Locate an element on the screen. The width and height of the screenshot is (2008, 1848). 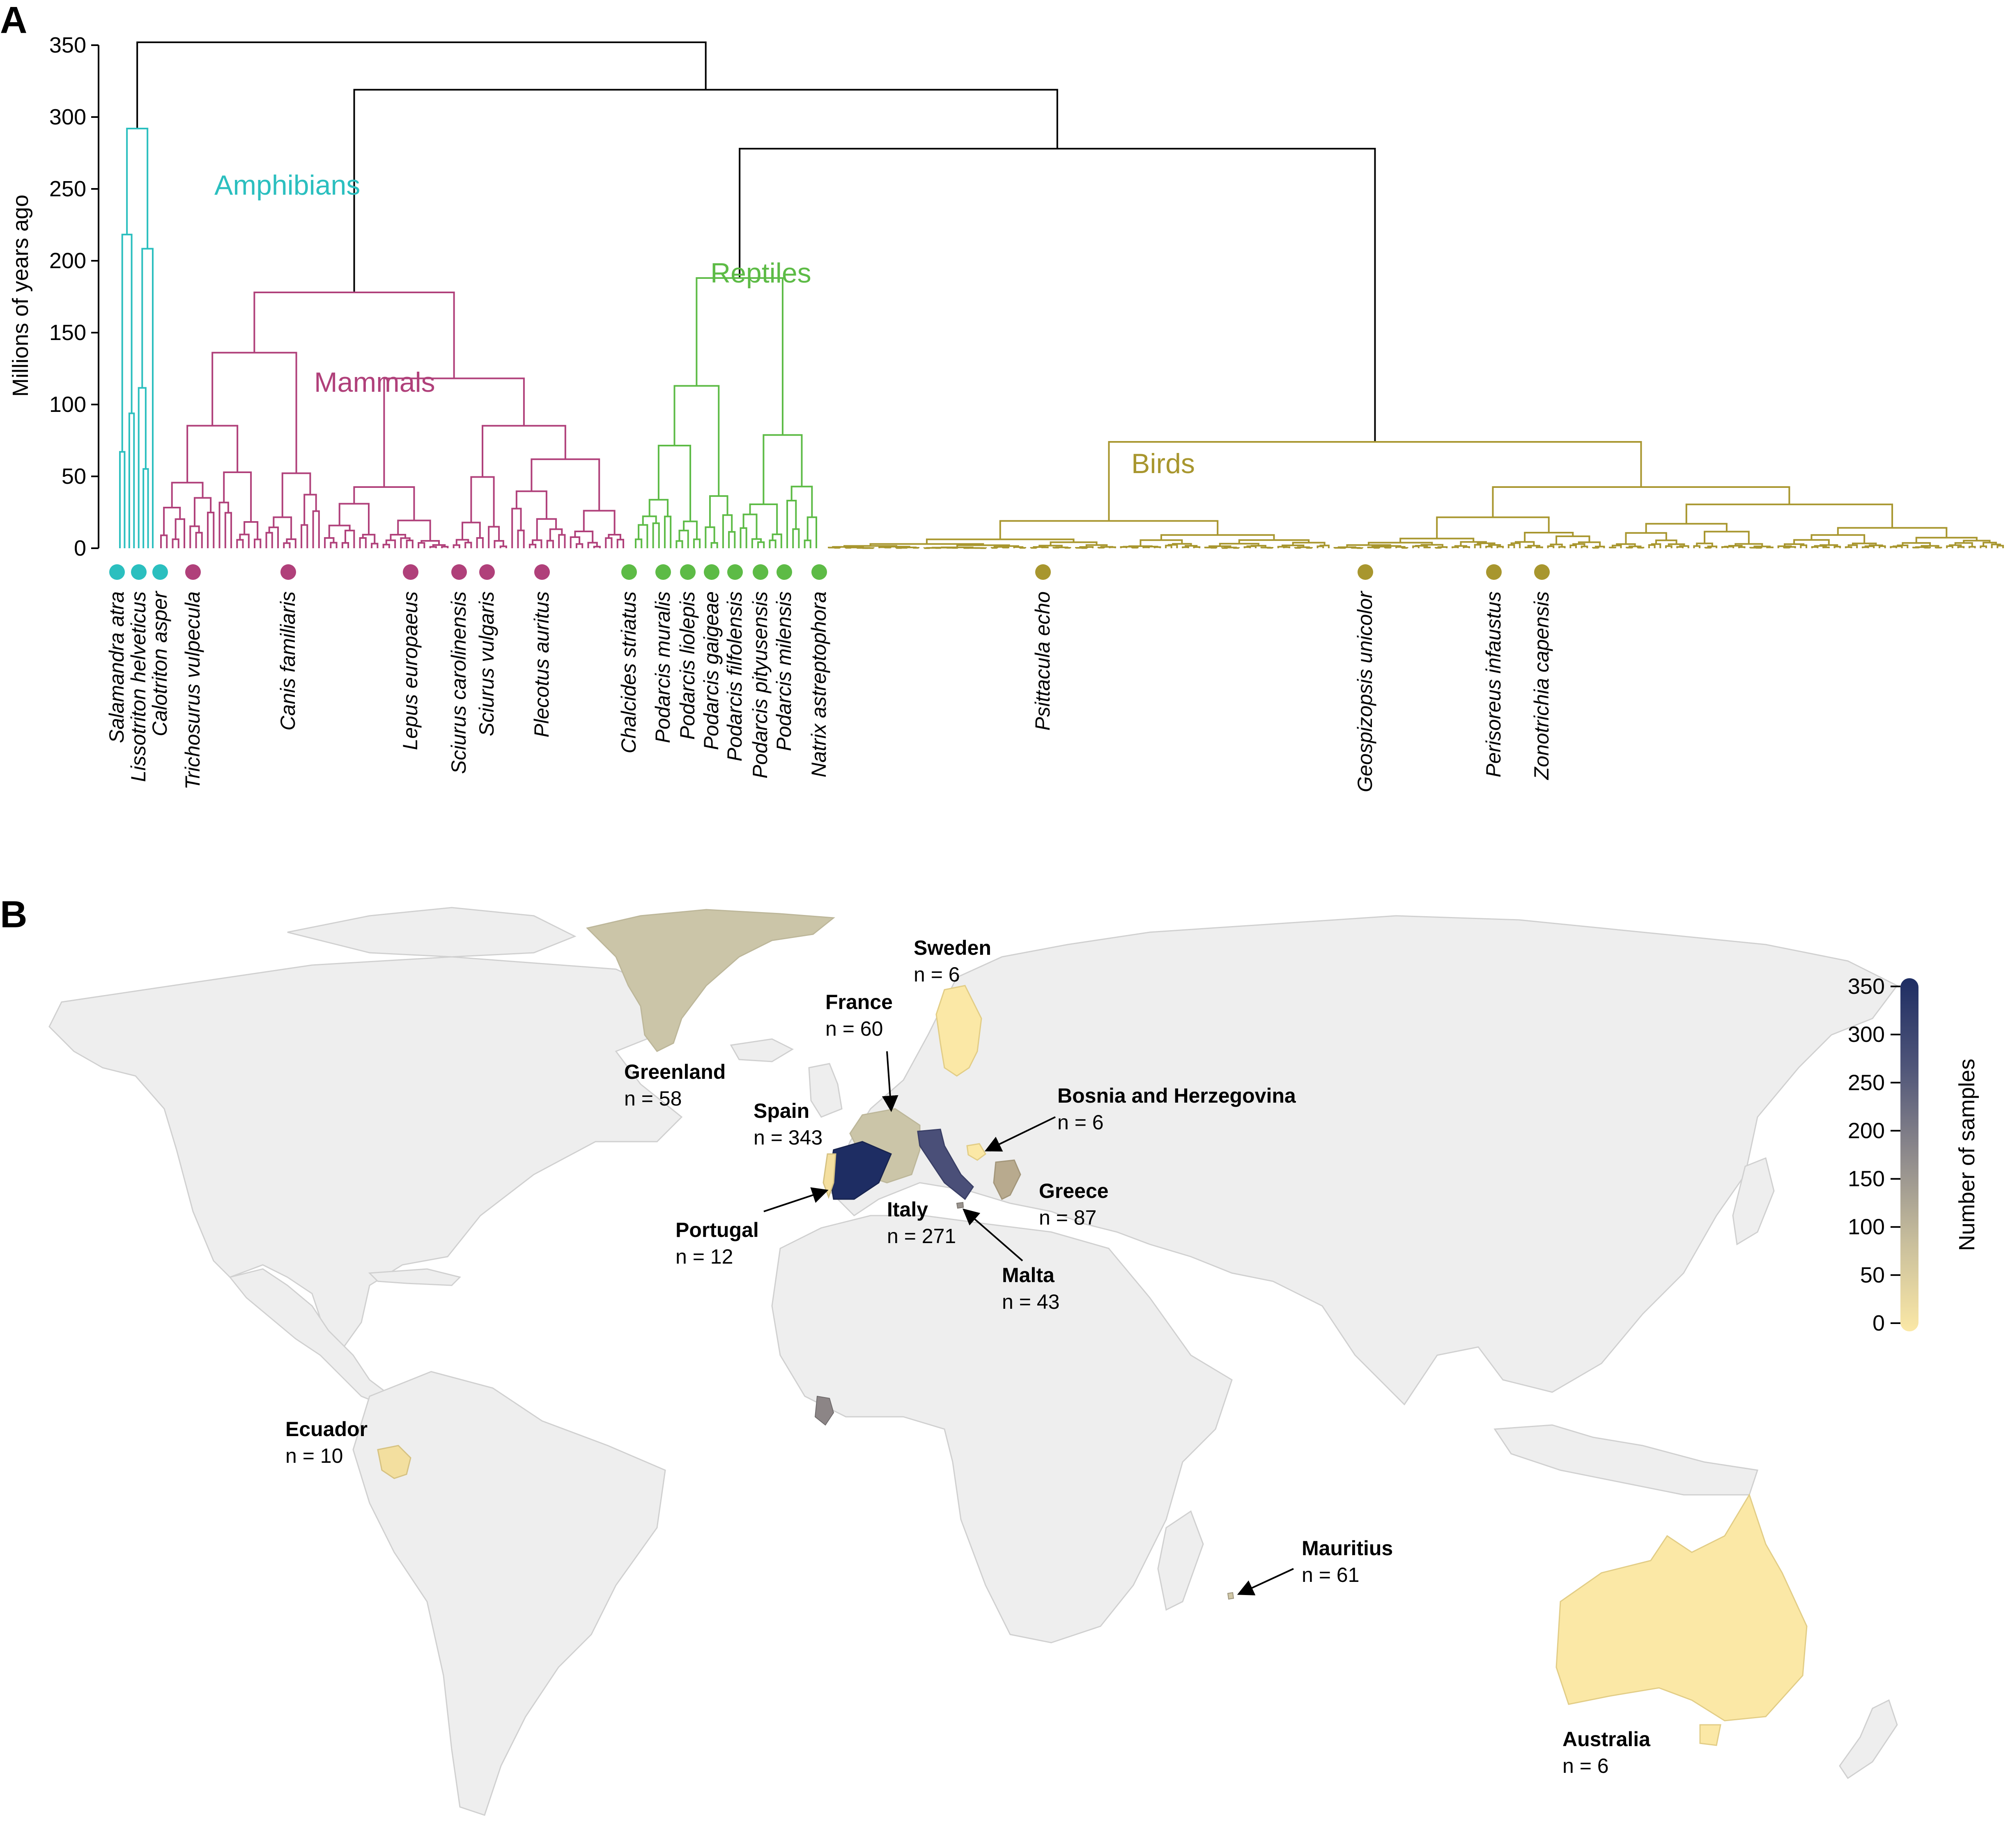
landmass-iceland is located at coordinates (762, 1050).